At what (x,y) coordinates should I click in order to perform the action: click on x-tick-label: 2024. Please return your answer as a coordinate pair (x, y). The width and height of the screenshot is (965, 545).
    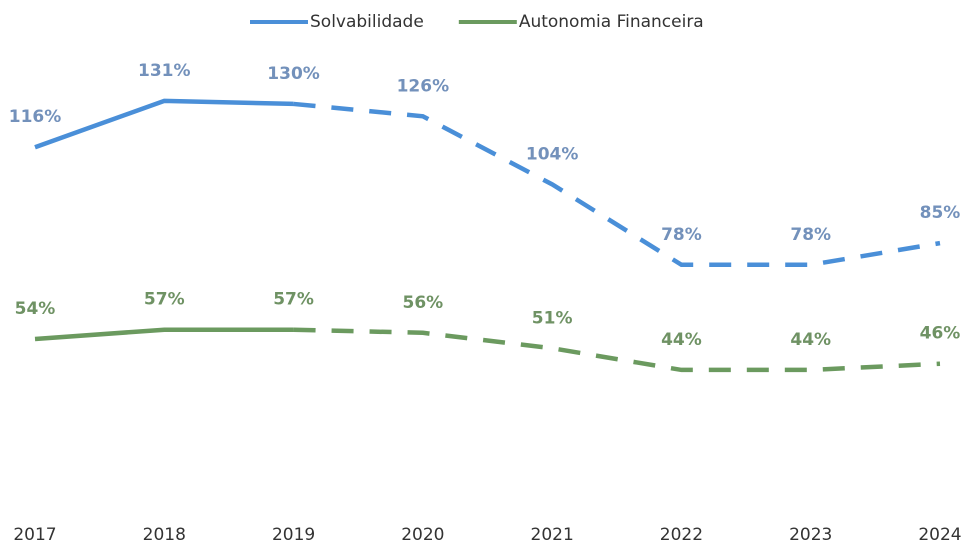
    Looking at the image, I should click on (939, 535).